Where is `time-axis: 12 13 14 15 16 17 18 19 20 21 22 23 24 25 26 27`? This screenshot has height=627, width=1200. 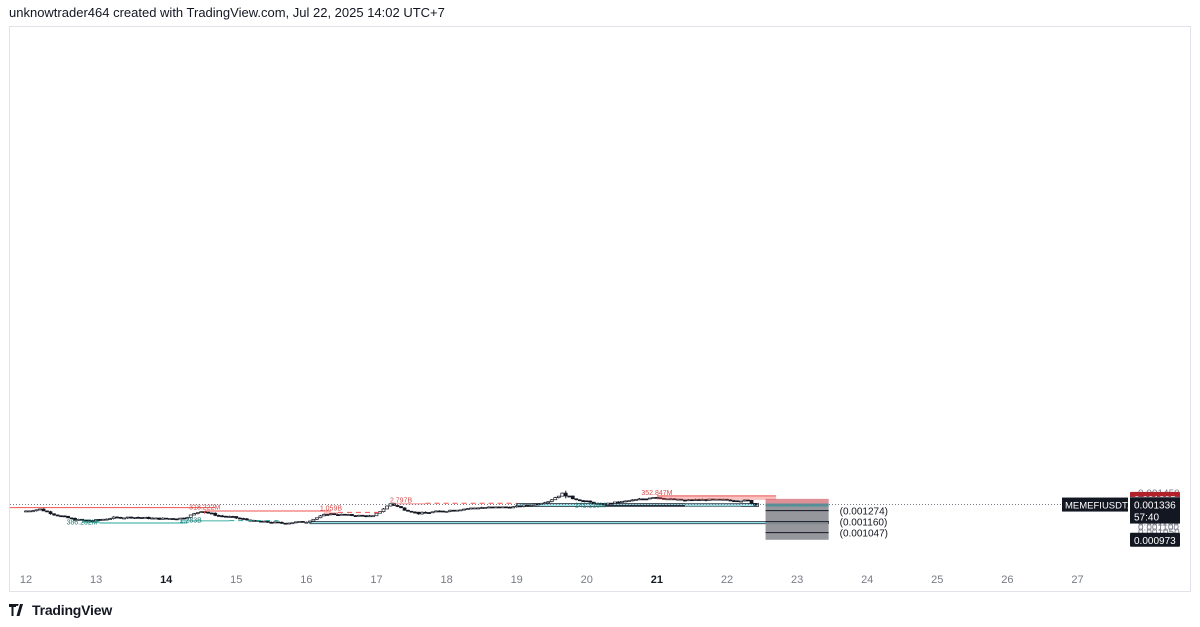
time-axis: 12 13 14 15 16 17 18 19 20 21 22 23 24 25 26 27 is located at coordinates (552, 580).